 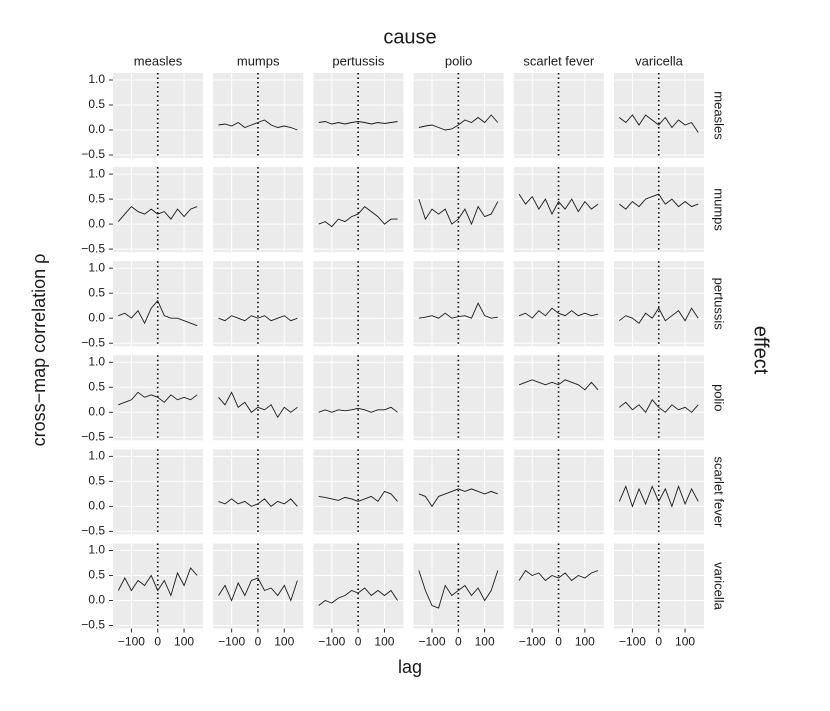 I want to click on row-strip-label: pertussis, so click(x=719, y=304).